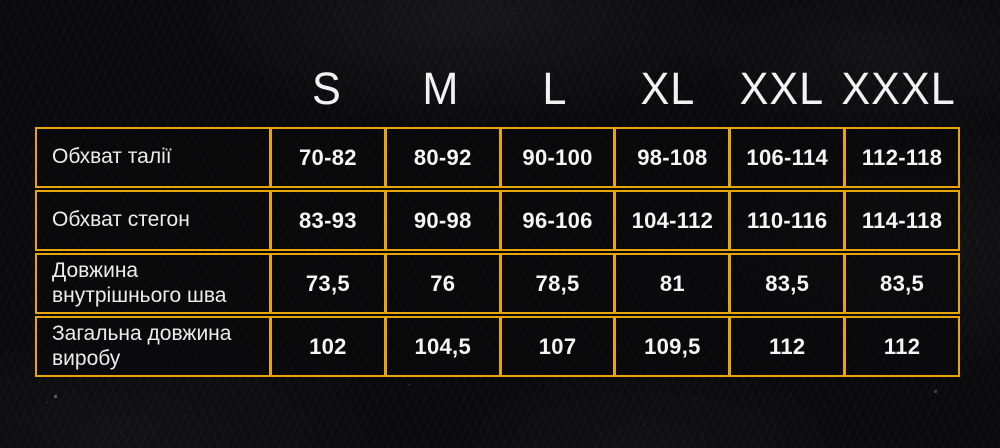  Describe the element at coordinates (900, 220) in the screenshot. I see `table-cell: 114-118` at that location.